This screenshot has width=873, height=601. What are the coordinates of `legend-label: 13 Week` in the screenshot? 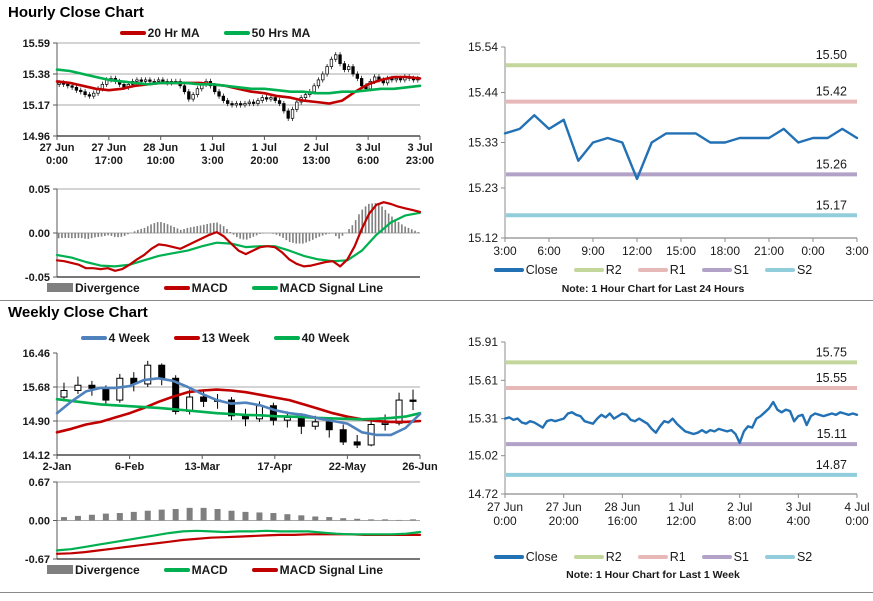 It's located at (225, 337).